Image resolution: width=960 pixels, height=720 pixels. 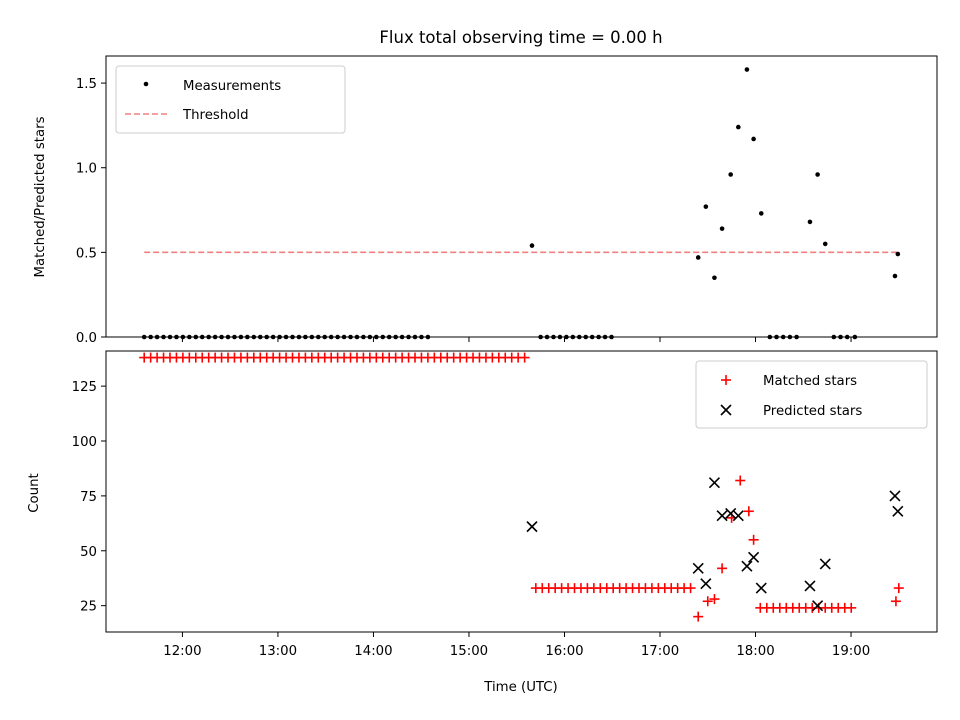 I want to click on top-y-tick-label: 0.5, so click(x=86, y=253).